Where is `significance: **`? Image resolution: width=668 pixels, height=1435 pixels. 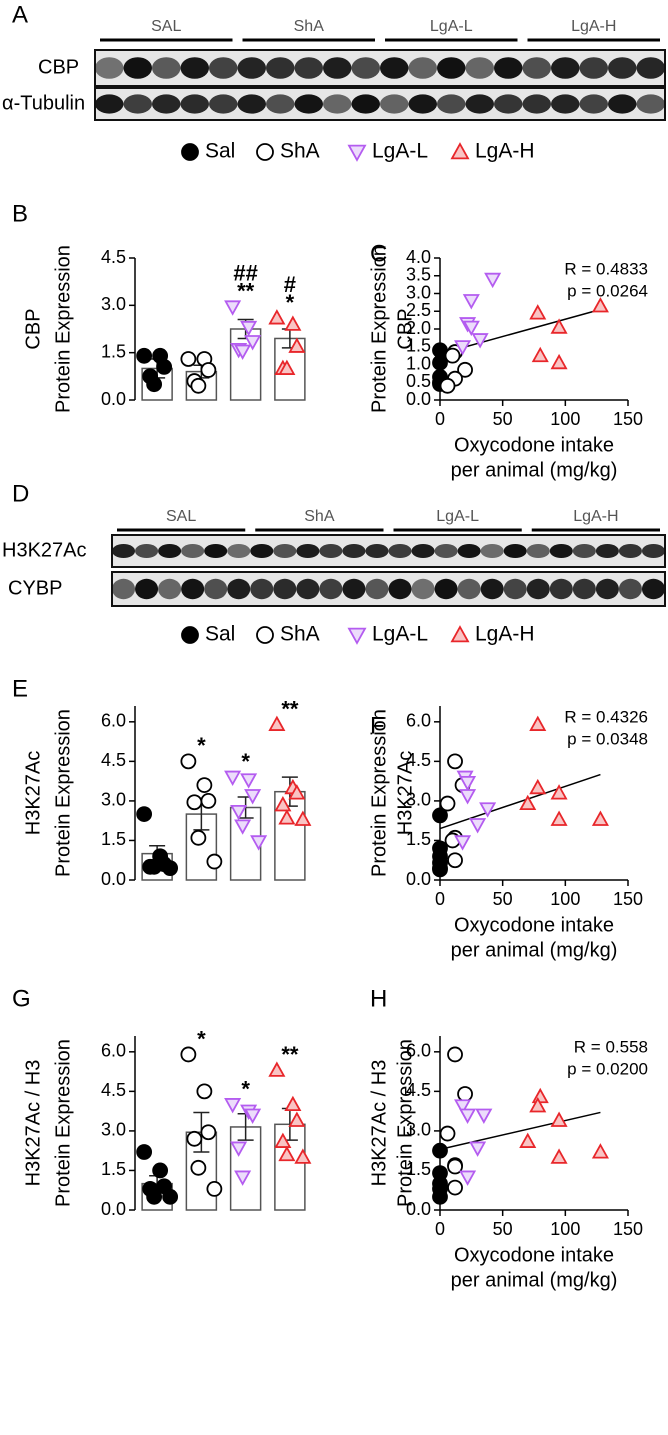
significance: ** is located at coordinates (290, 708).